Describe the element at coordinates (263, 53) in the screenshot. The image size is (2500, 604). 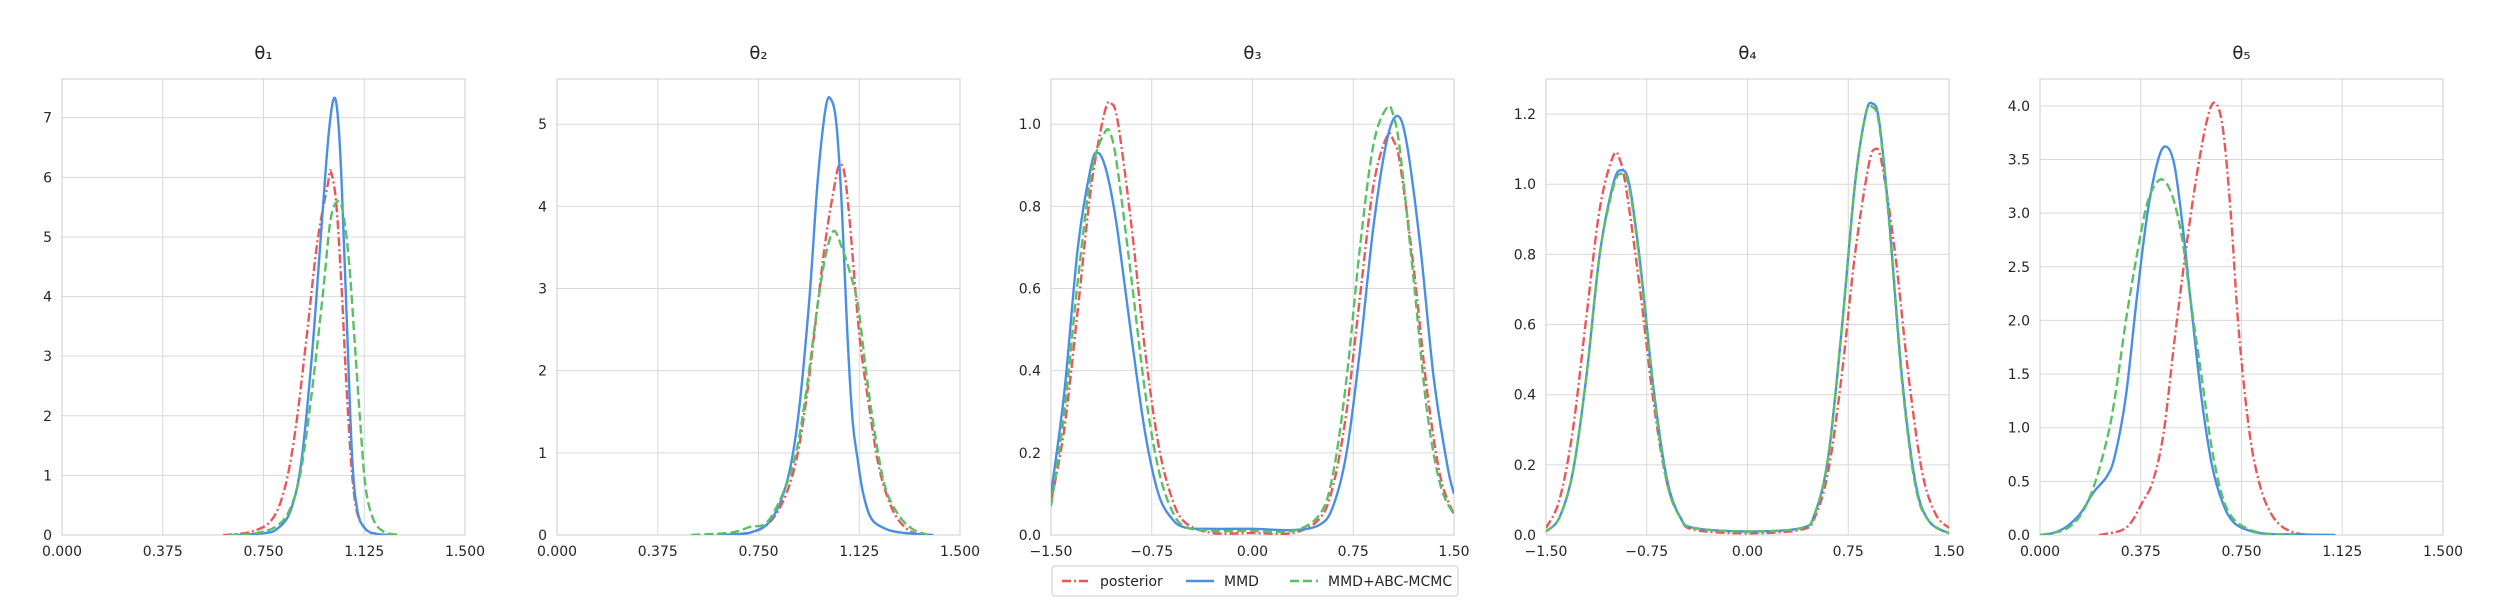
I see `panel-title: θ₁` at that location.